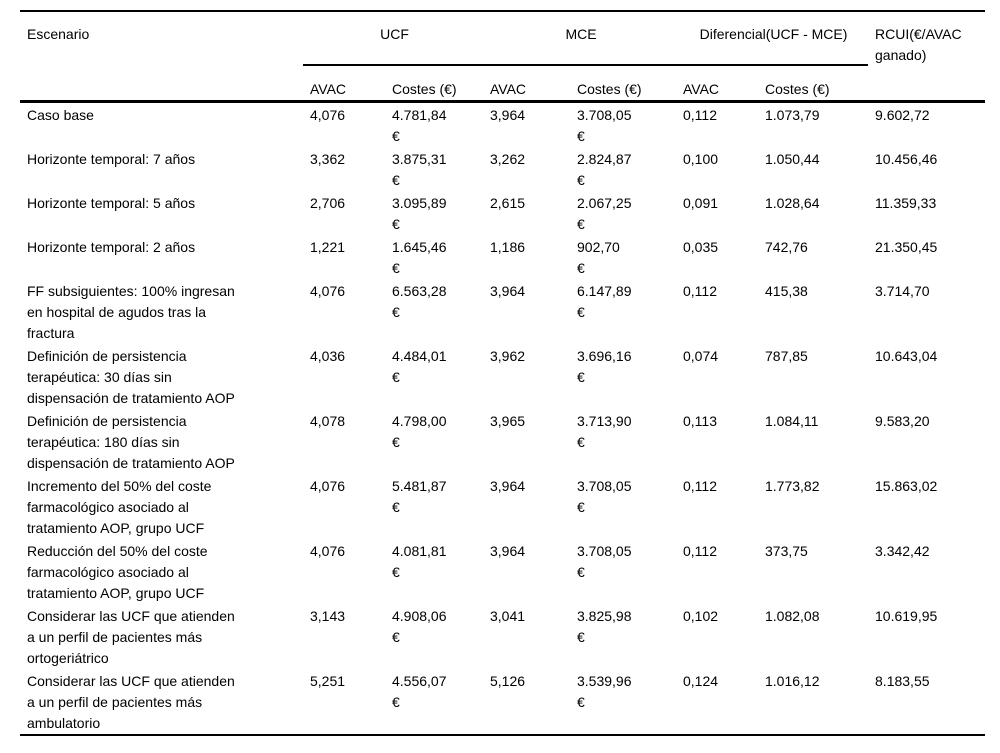  I want to click on column-header-escenario: Escenario, so click(161, 57).